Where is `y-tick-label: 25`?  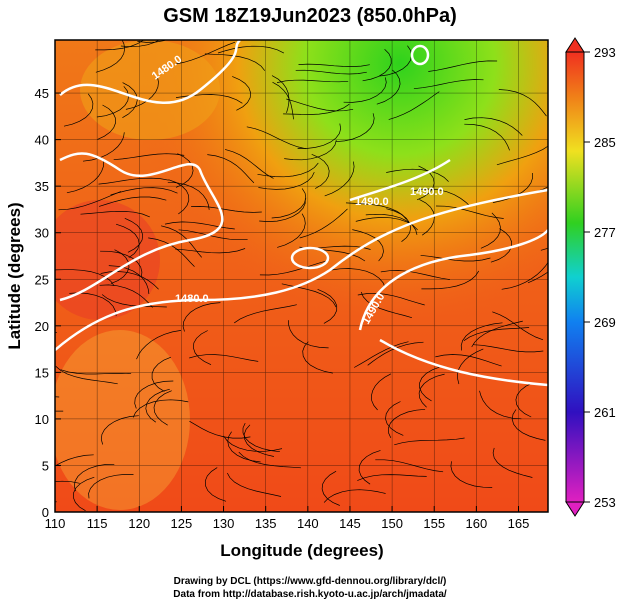
y-tick-label: 25 is located at coordinates (42, 279).